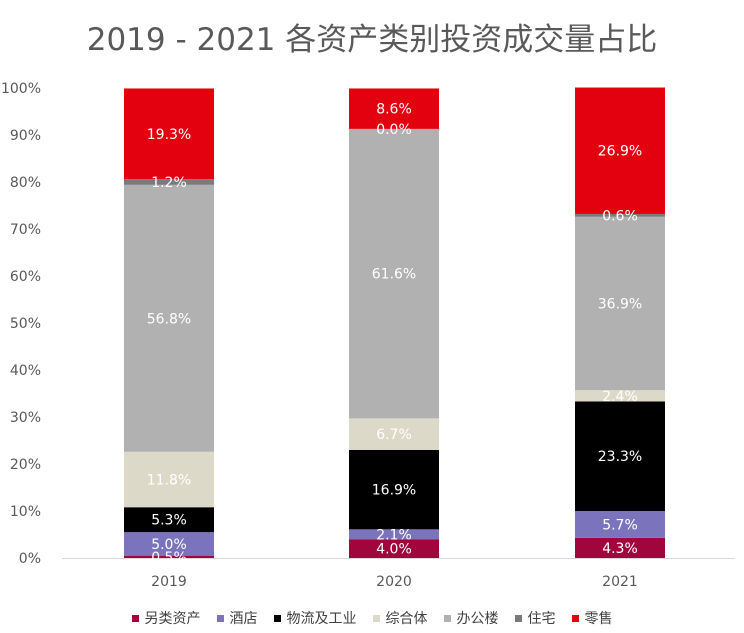  What do you see at coordinates (25, 418) in the screenshot?
I see `y-tick-label: 30%` at bounding box center [25, 418].